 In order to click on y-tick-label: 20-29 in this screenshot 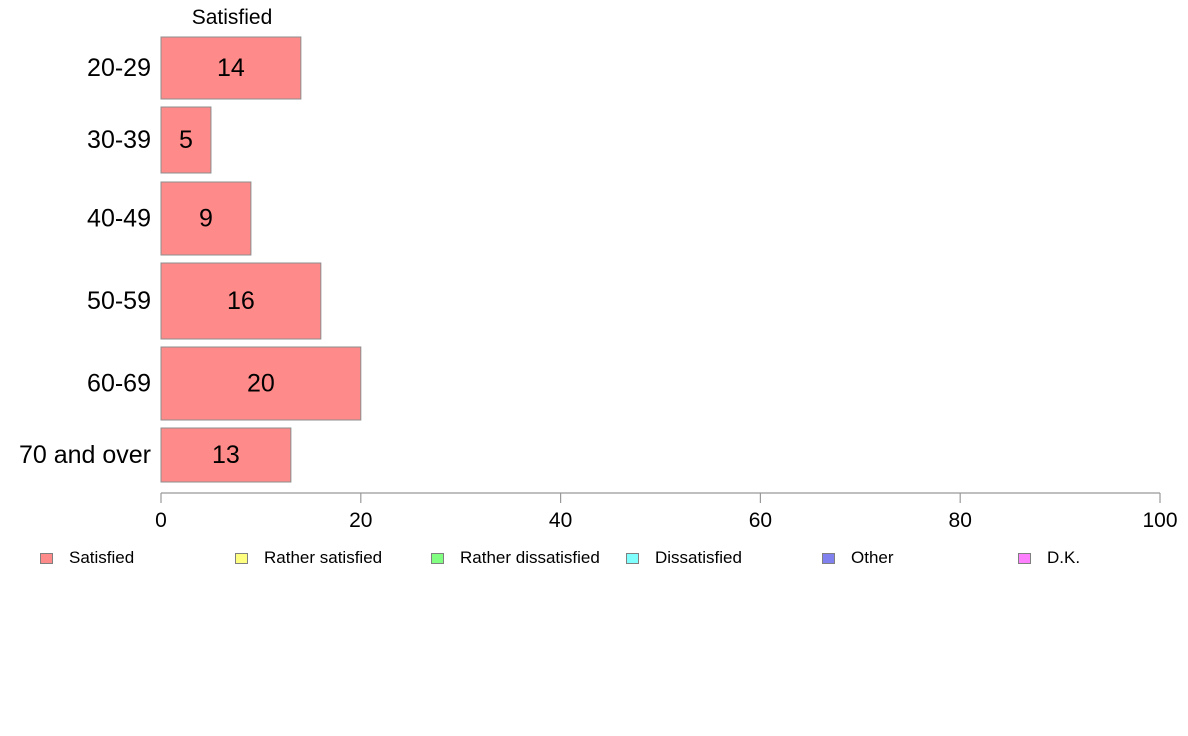, I will do `click(119, 68)`.